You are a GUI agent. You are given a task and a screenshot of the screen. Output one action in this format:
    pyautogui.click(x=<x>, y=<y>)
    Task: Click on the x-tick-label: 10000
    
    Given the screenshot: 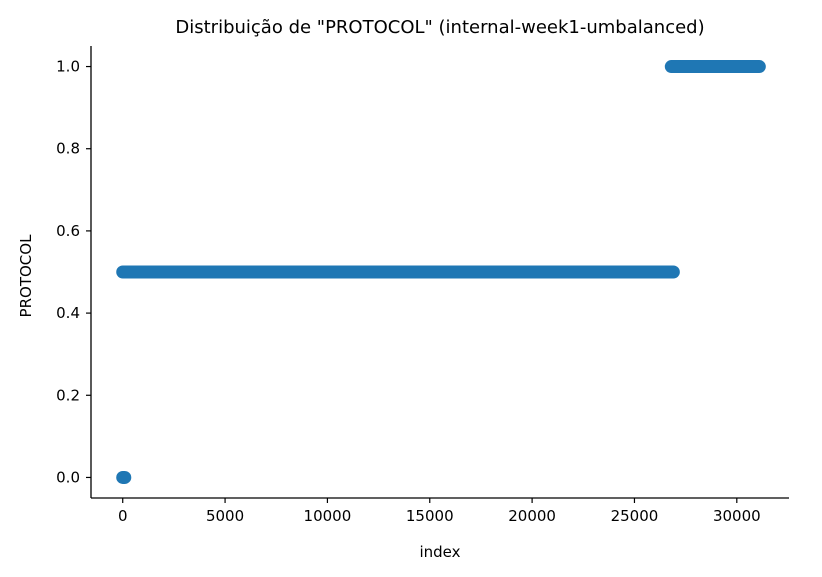 What is the action you would take?
    pyautogui.click(x=328, y=516)
    